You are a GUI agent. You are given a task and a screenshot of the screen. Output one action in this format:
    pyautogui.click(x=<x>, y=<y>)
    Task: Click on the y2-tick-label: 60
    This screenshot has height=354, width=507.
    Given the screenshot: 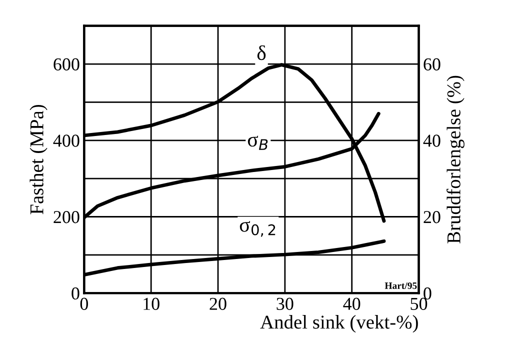 What is the action you would take?
    pyautogui.click(x=432, y=64)
    